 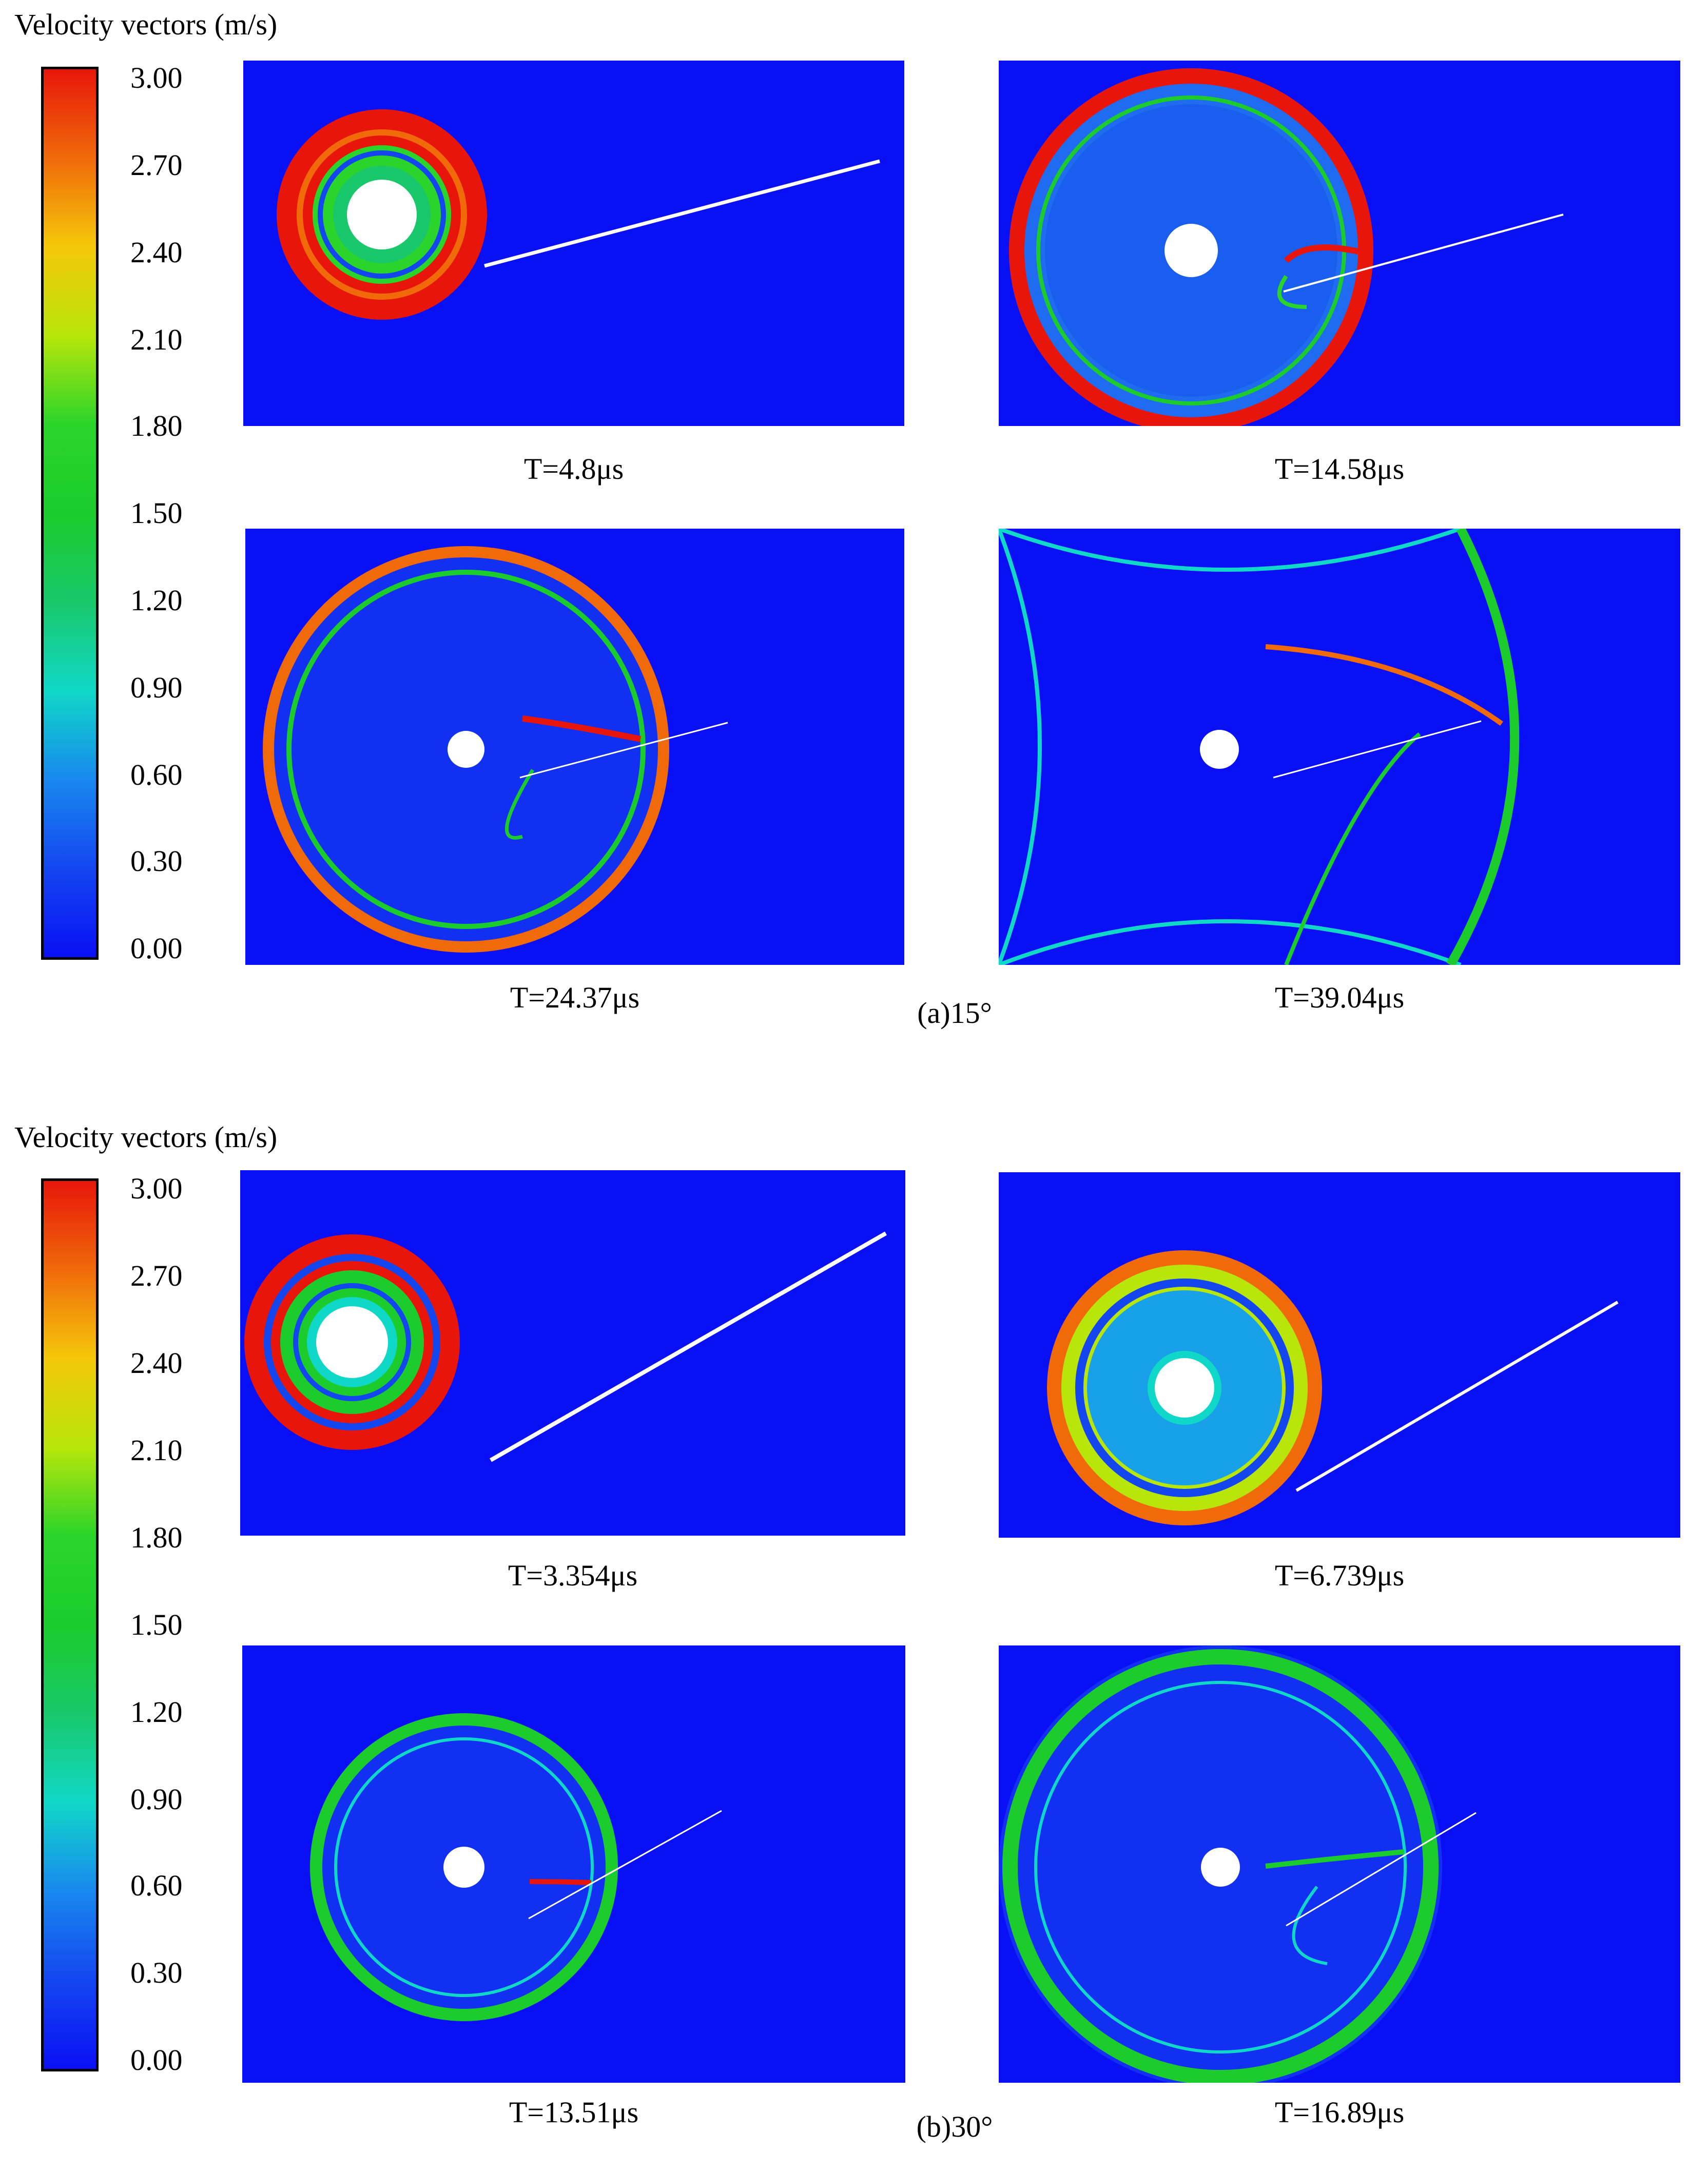 I want to click on panel-a4, so click(x=1339, y=747).